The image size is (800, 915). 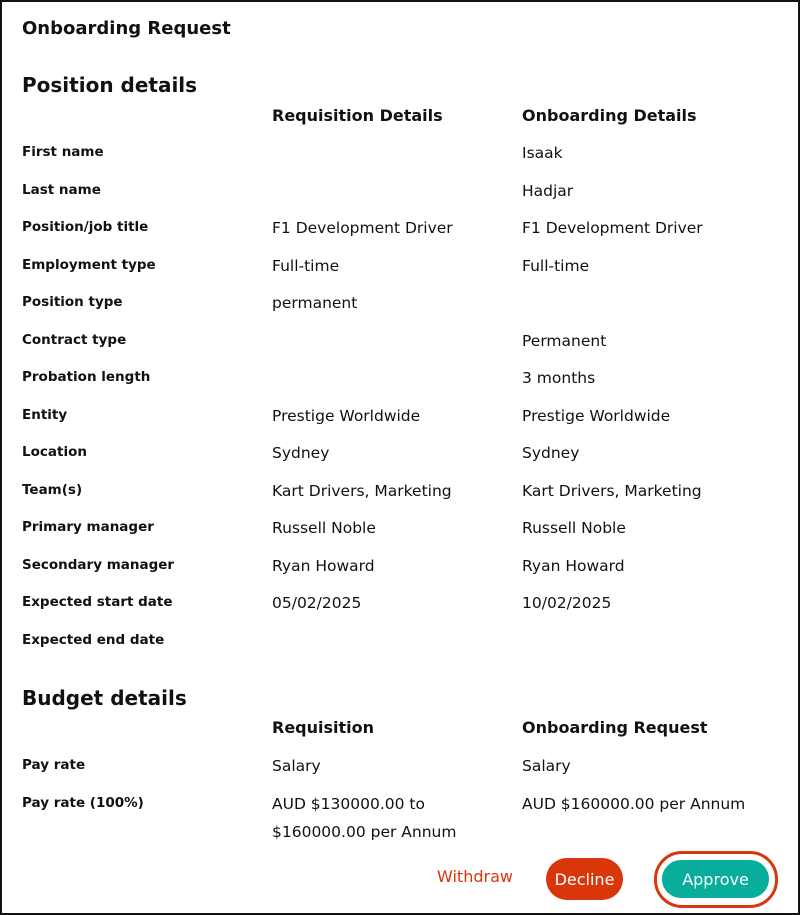 What do you see at coordinates (584, 879) in the screenshot?
I see `decline-button: Decline` at bounding box center [584, 879].